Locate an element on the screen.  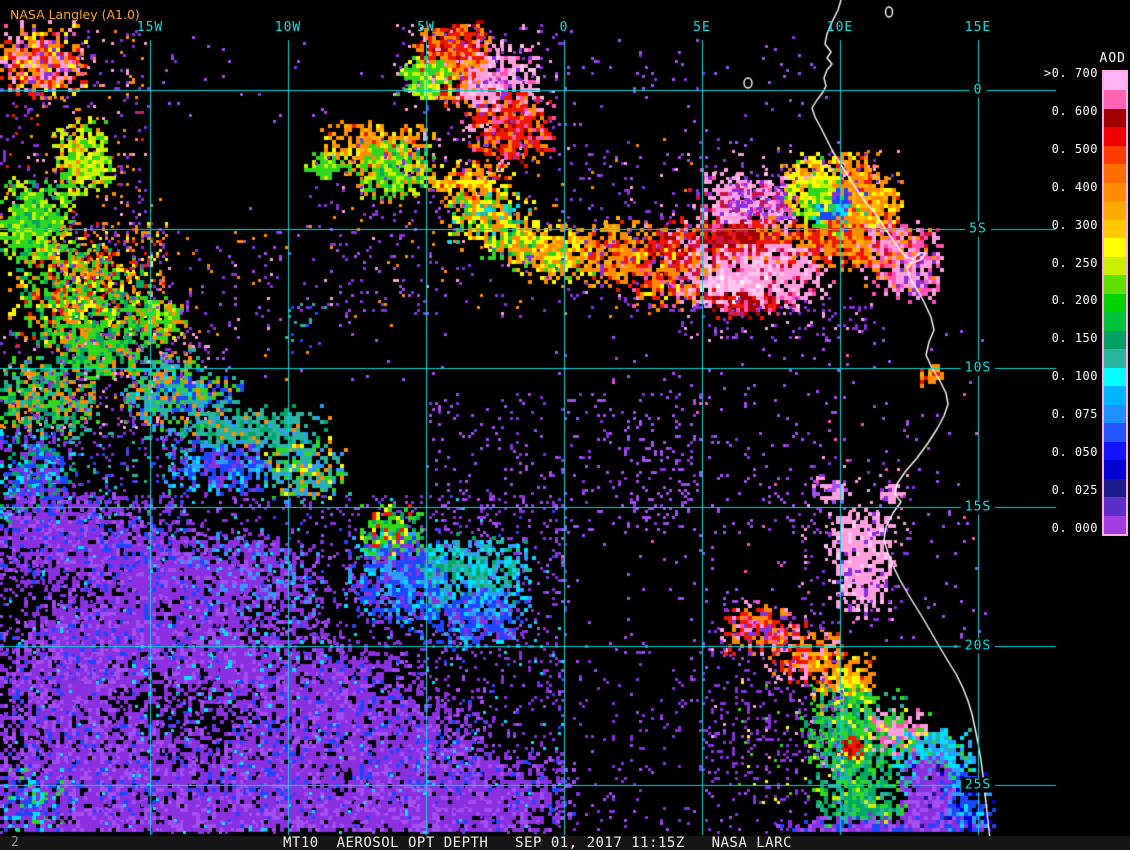
lon-label-15e: 15E is located at coordinates (978, 27).